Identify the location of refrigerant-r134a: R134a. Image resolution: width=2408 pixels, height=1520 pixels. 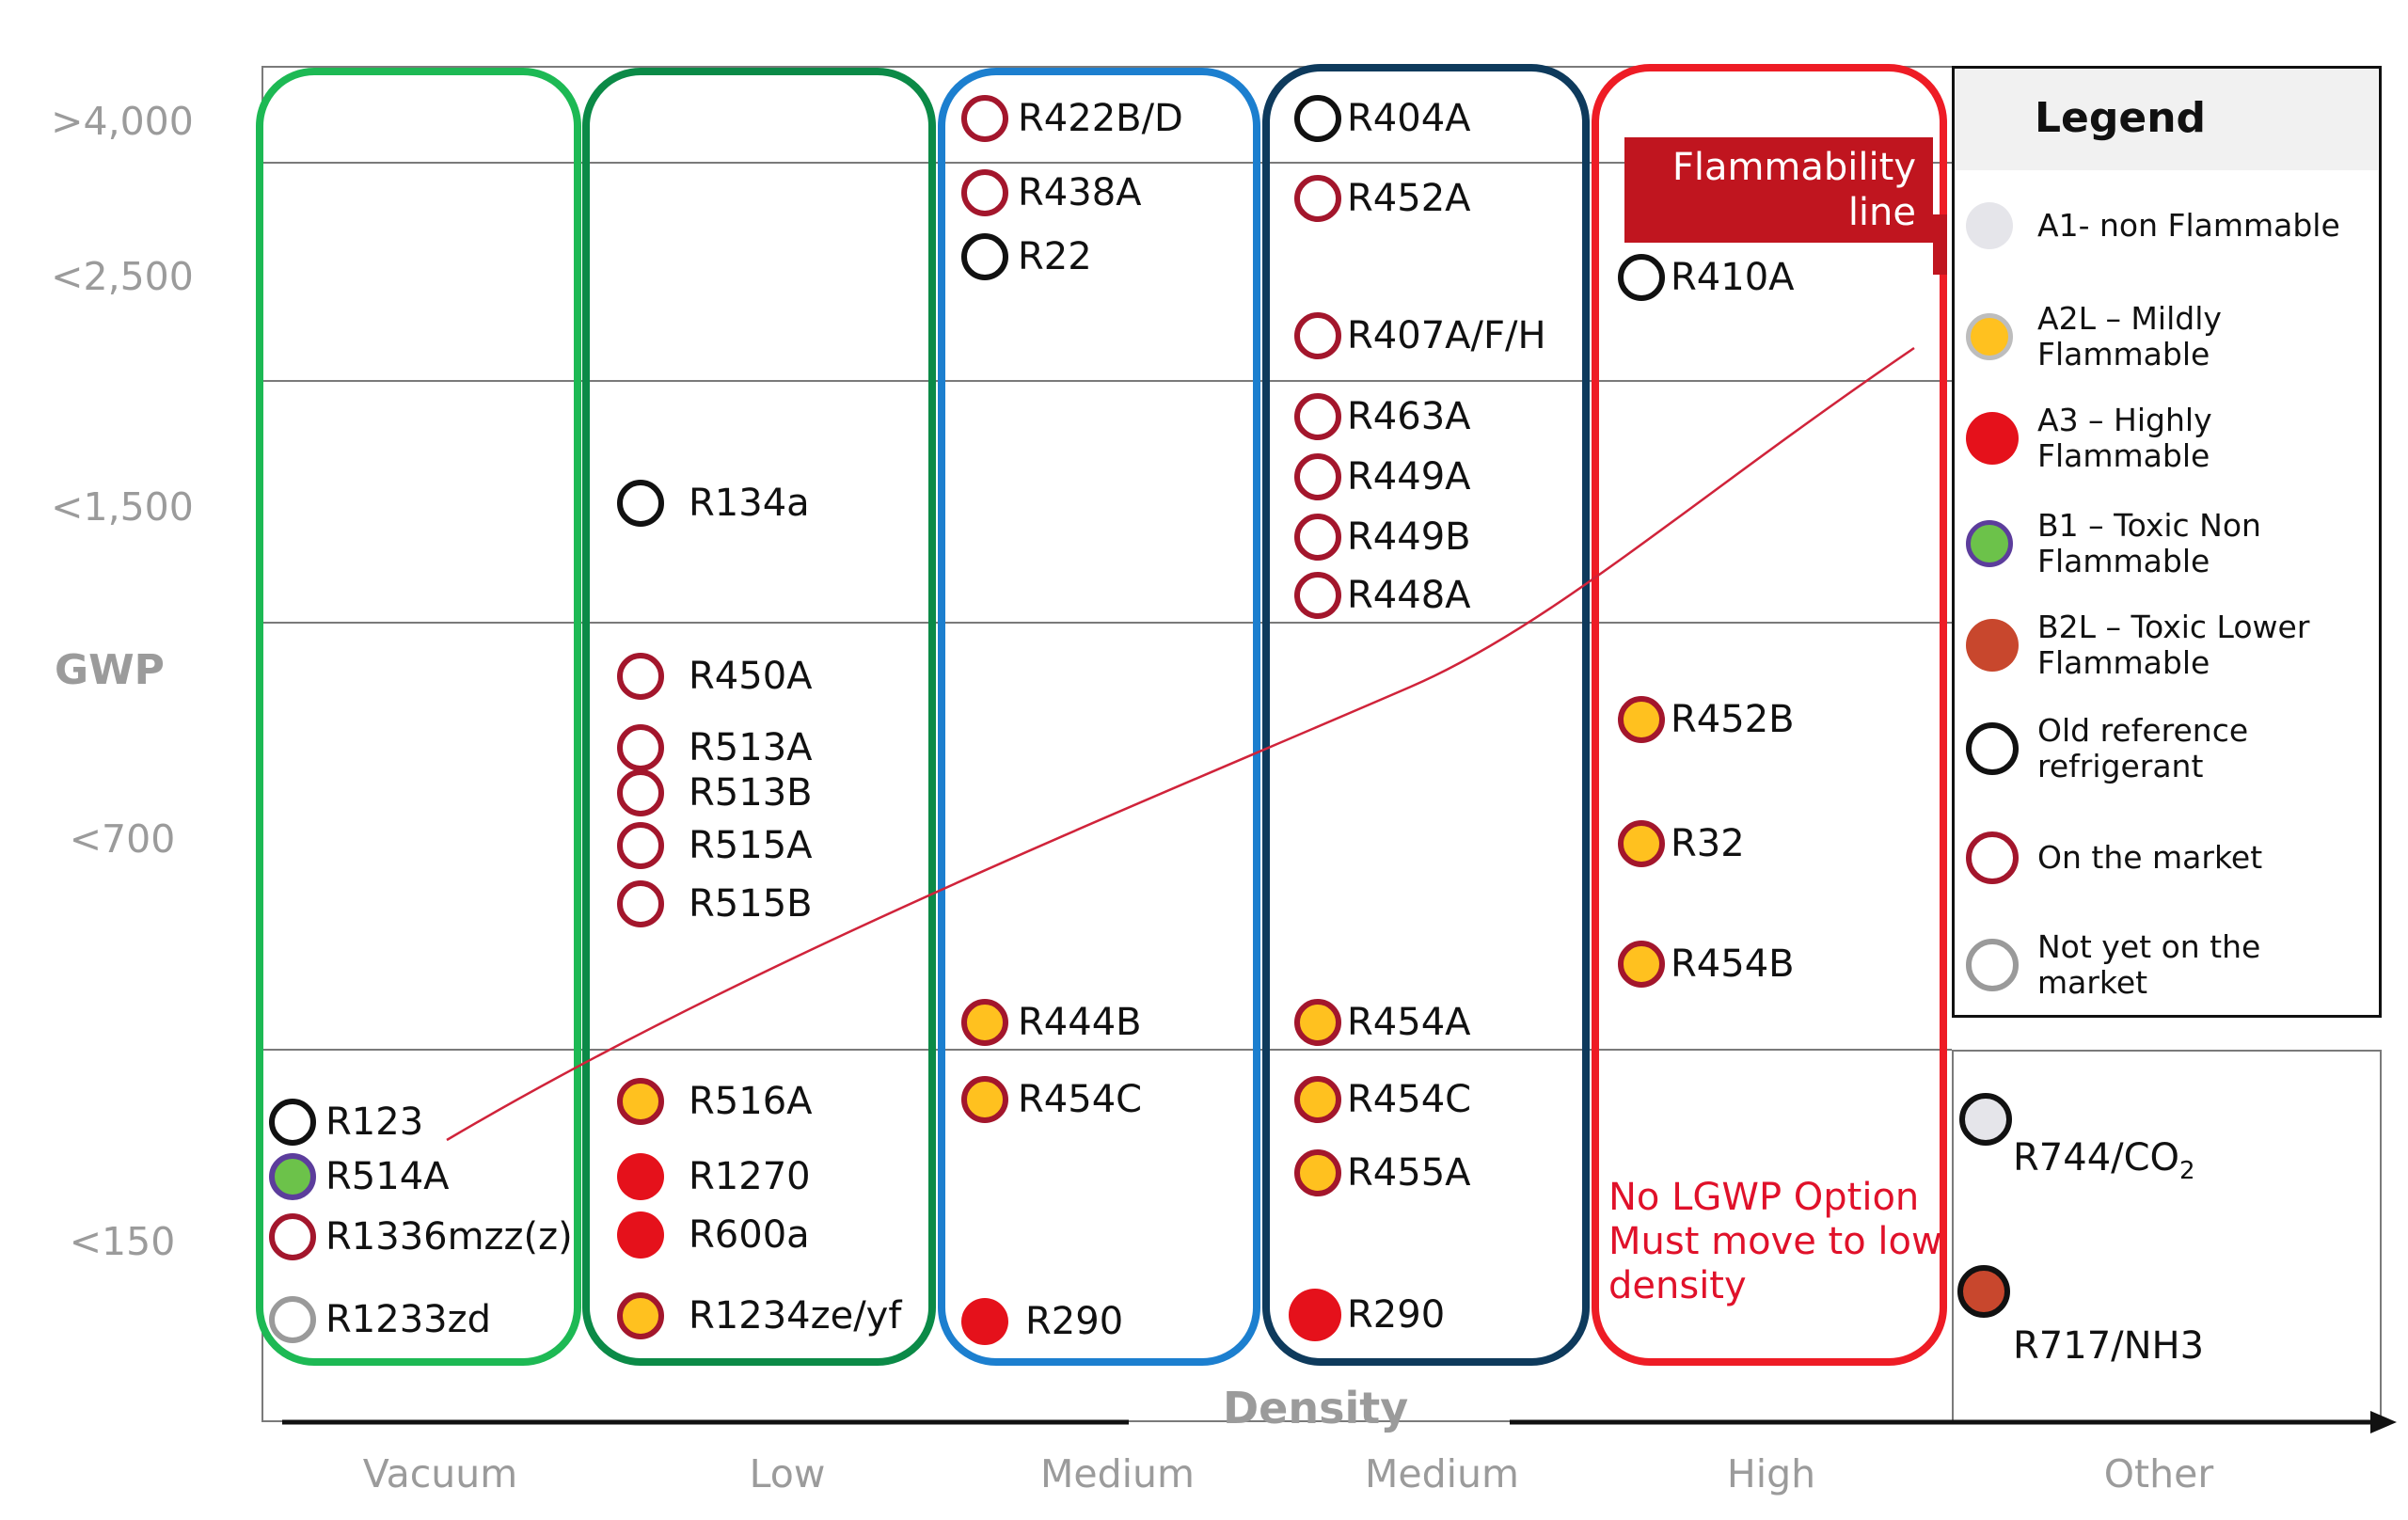
(714, 503).